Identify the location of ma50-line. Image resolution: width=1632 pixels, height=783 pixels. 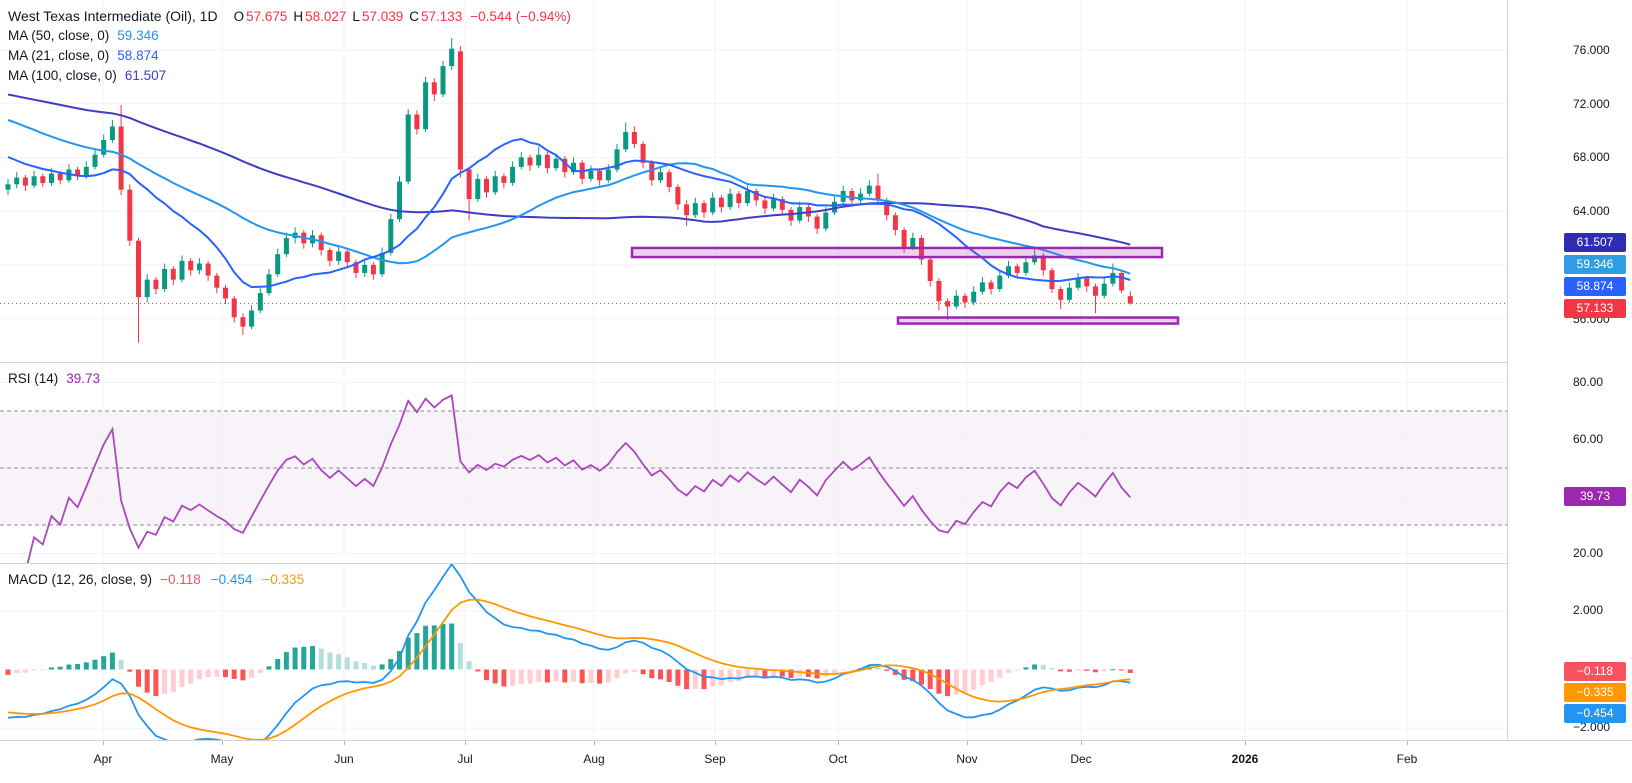
(569, 197).